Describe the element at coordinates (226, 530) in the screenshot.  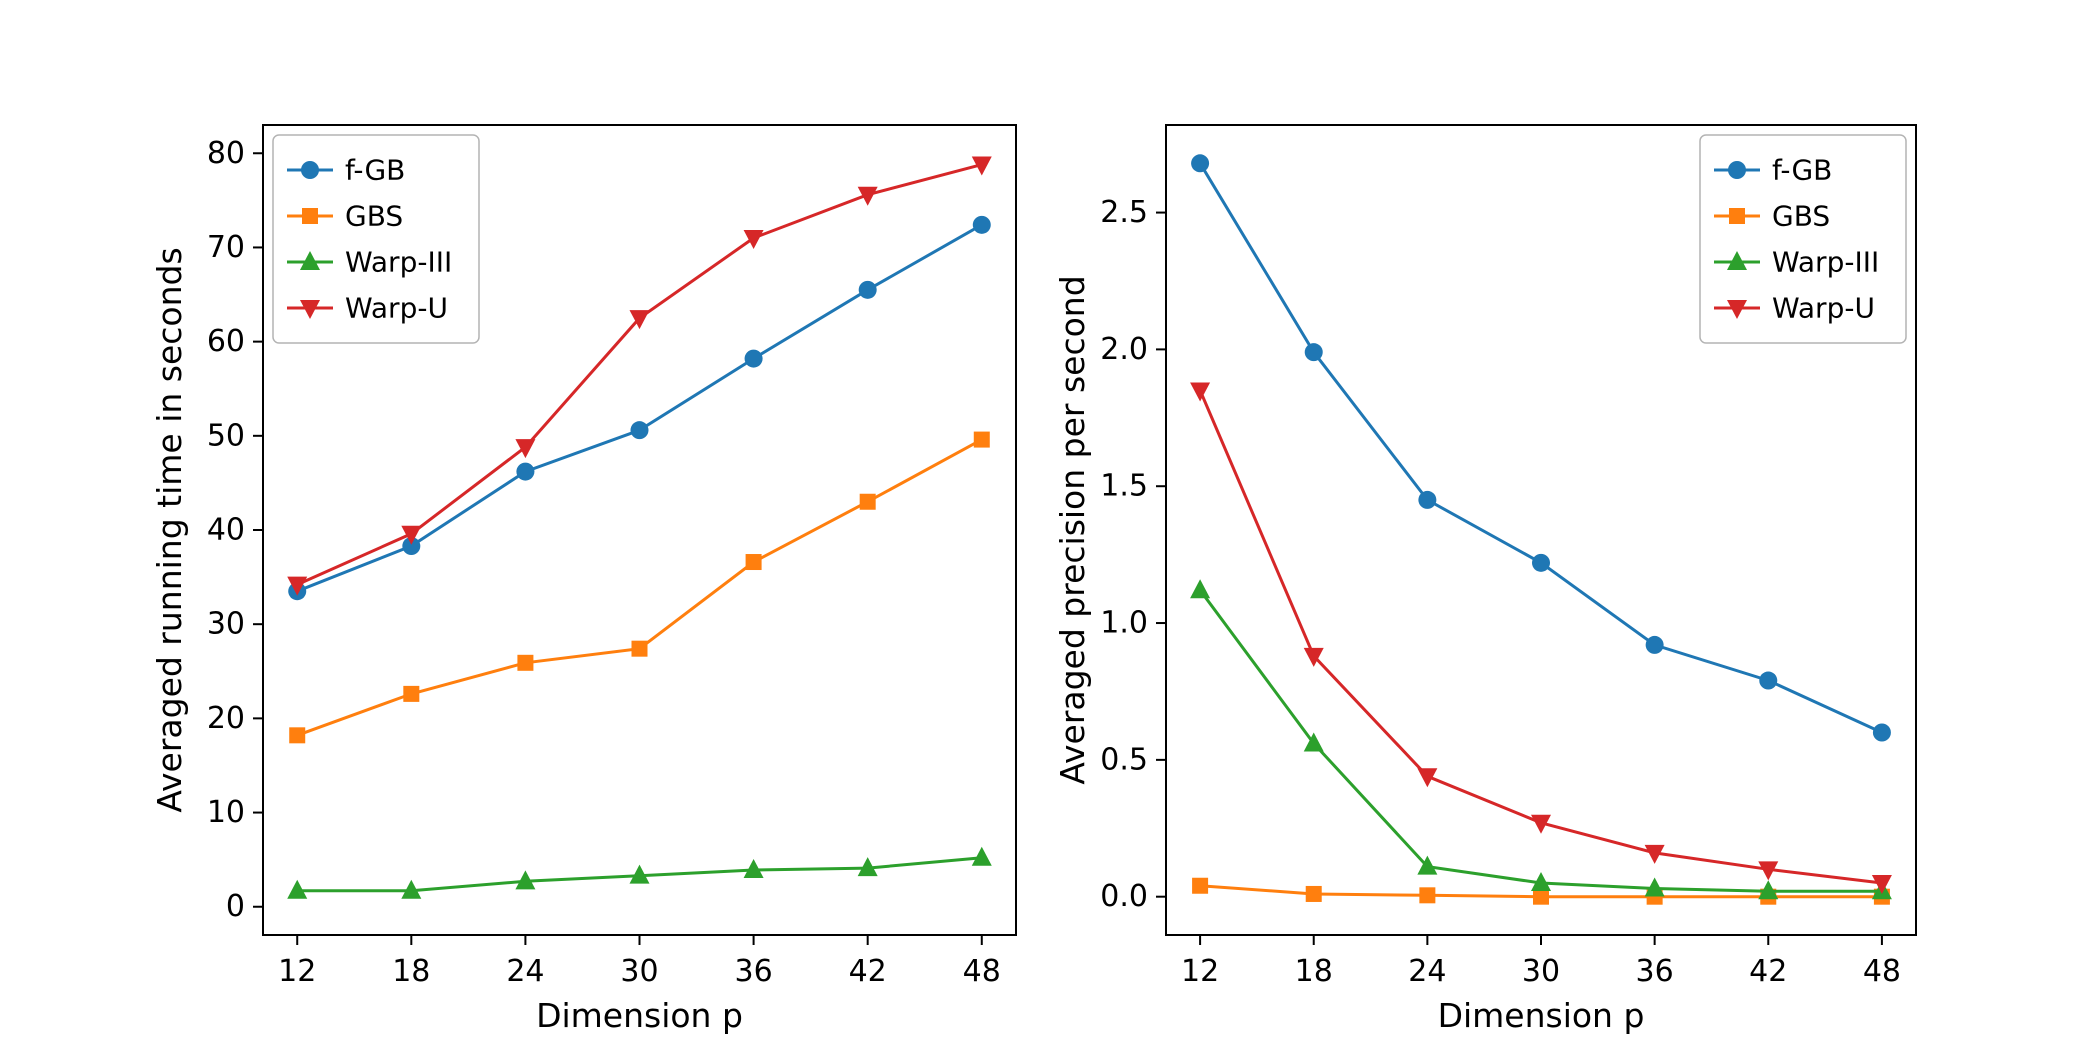
I see `y-tick-label: 40` at that location.